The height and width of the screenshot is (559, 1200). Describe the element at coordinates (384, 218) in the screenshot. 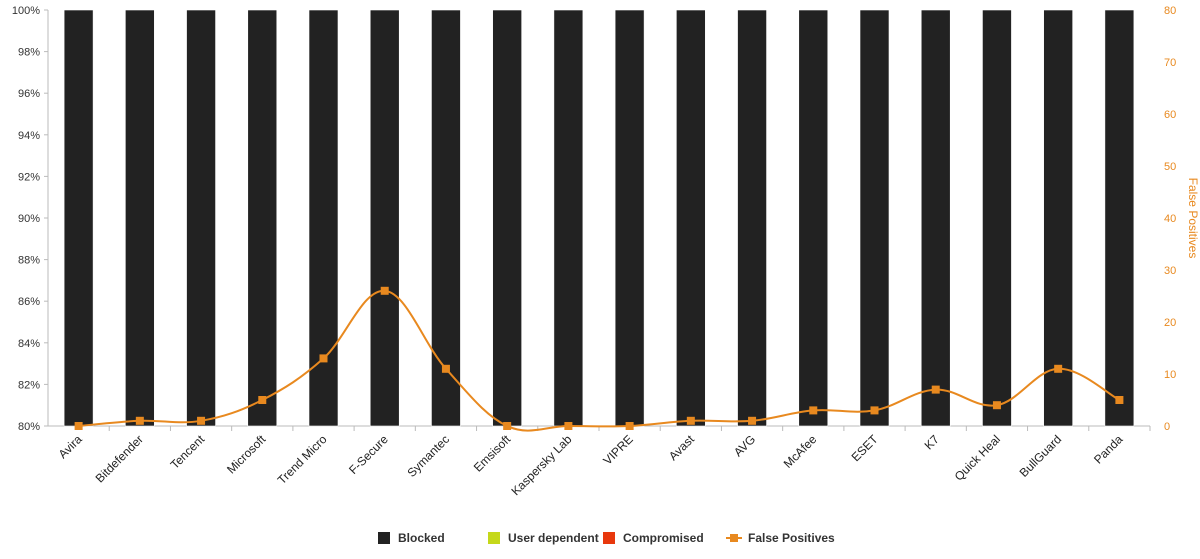

I see `bar-blocked-f-secure` at that location.